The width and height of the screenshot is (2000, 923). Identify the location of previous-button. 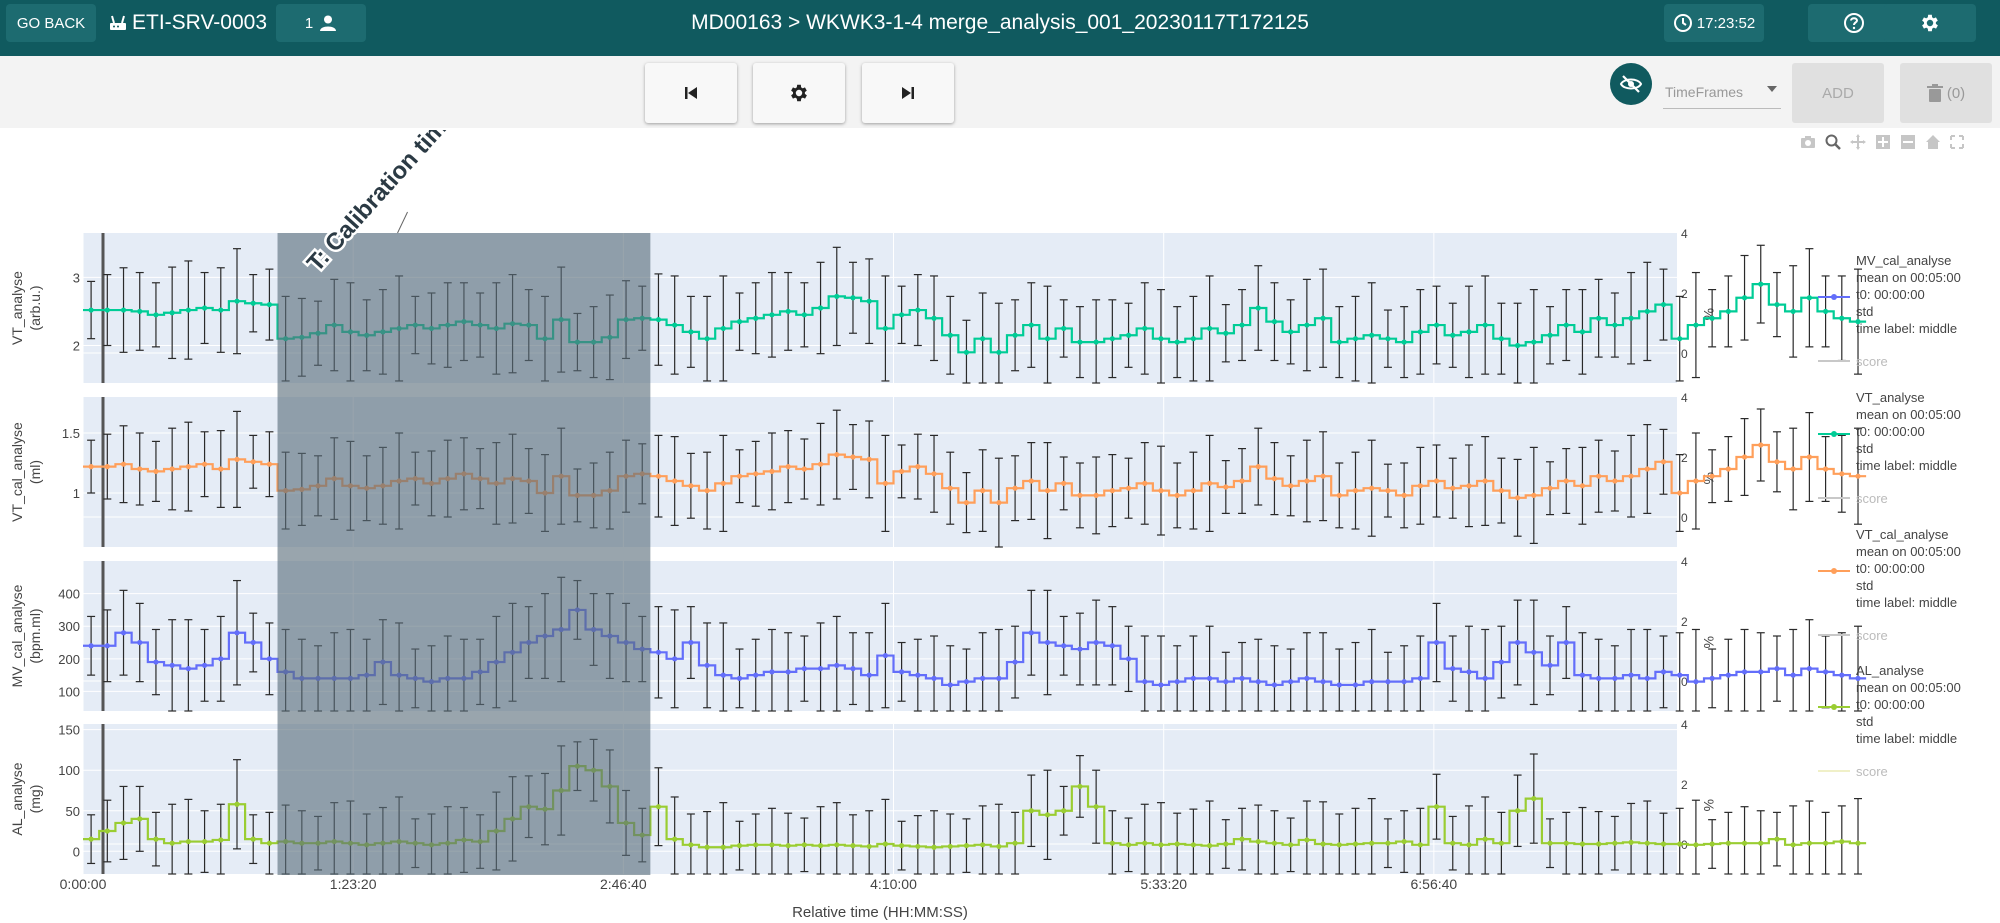
(691, 93).